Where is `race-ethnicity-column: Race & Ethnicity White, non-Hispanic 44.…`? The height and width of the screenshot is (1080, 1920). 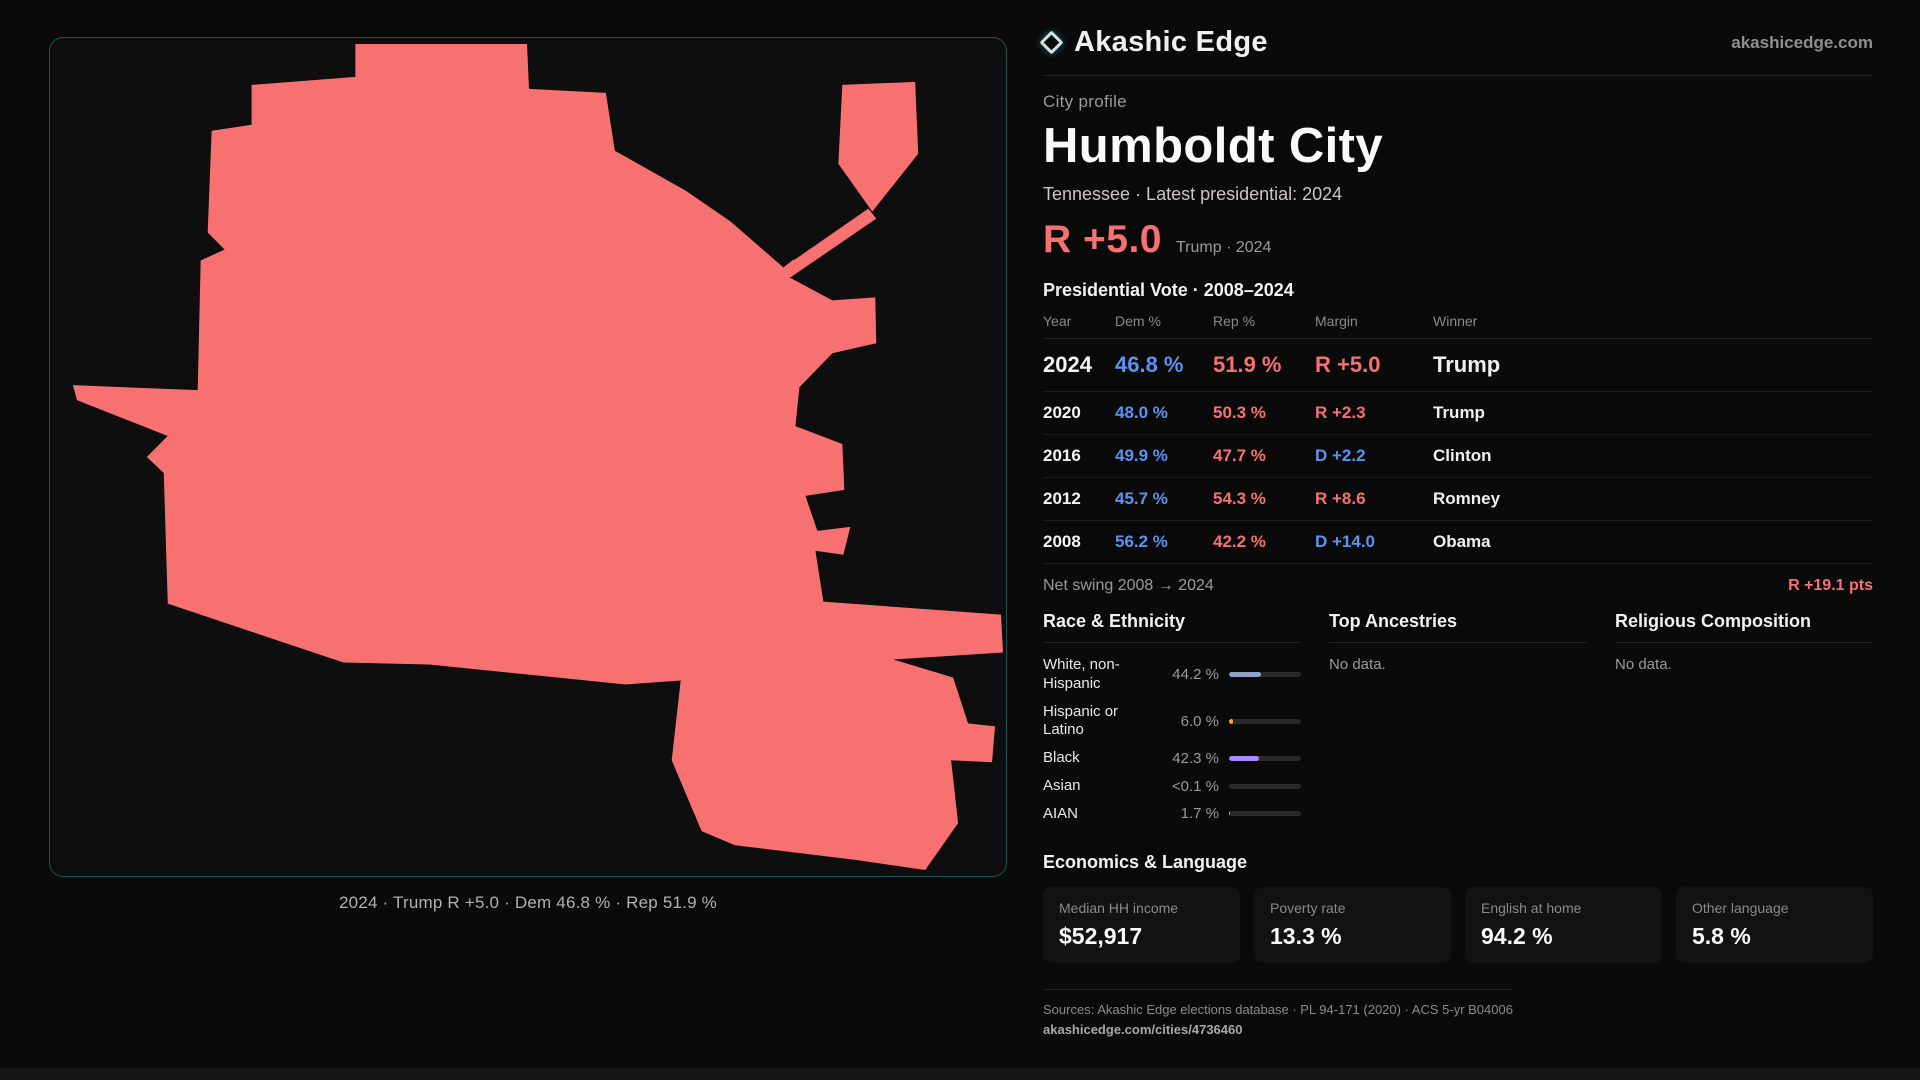 race-ethnicity-column: Race & Ethnicity White, non-Hispanic 44.… is located at coordinates (1172, 721).